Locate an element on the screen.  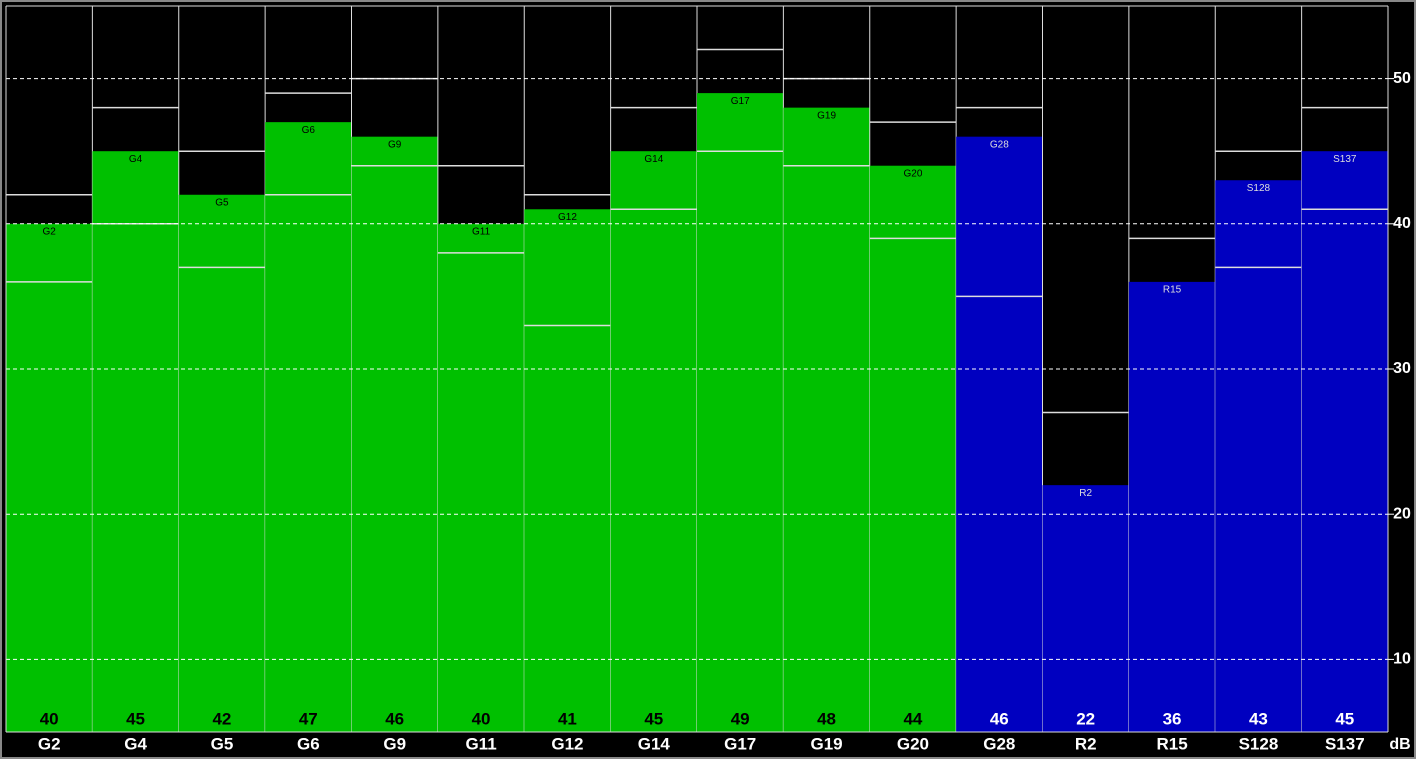
bar-value: 41 is located at coordinates (567, 718).